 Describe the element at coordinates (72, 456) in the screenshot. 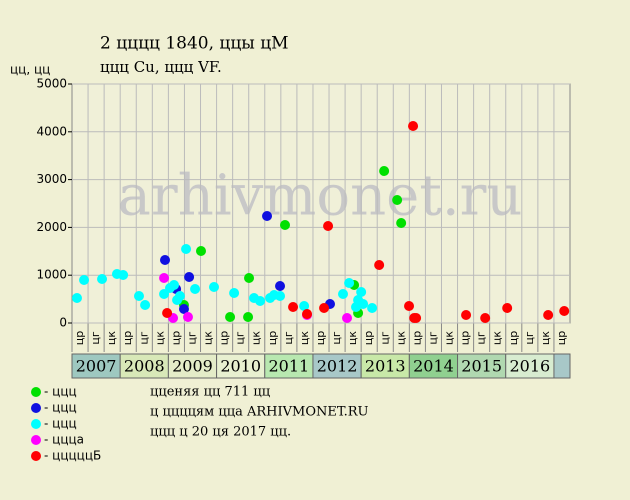

I see `legend-label: - цццццБ` at that location.